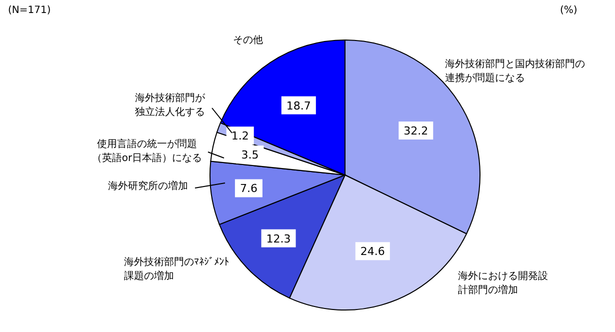 The height and width of the screenshot is (332, 615). What do you see at coordinates (177, 270) in the screenshot?
I see `slice-label: 海外技術部門のﾏﾈｼﾞﾒﾝﾄ課題の増加` at bounding box center [177, 270].